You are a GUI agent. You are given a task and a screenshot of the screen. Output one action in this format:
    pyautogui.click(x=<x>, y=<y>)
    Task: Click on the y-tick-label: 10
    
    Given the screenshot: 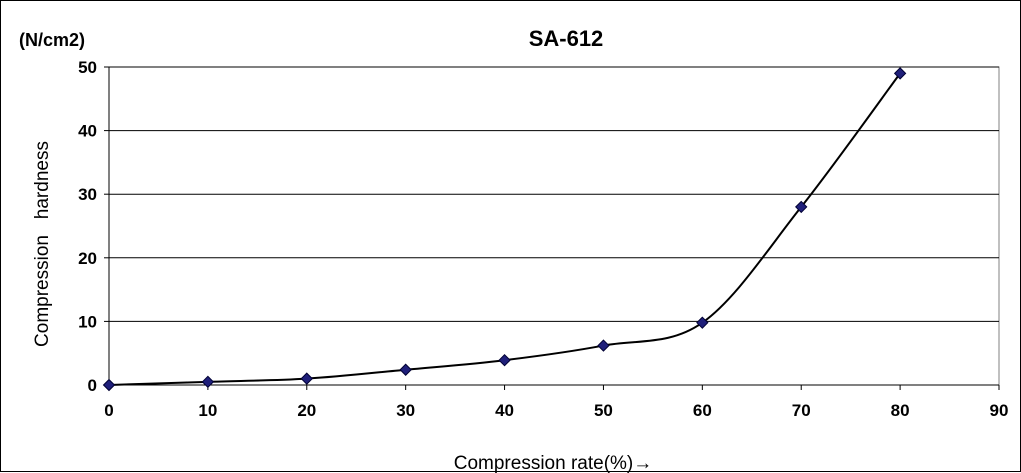 What is the action you would take?
    pyautogui.click(x=87, y=321)
    